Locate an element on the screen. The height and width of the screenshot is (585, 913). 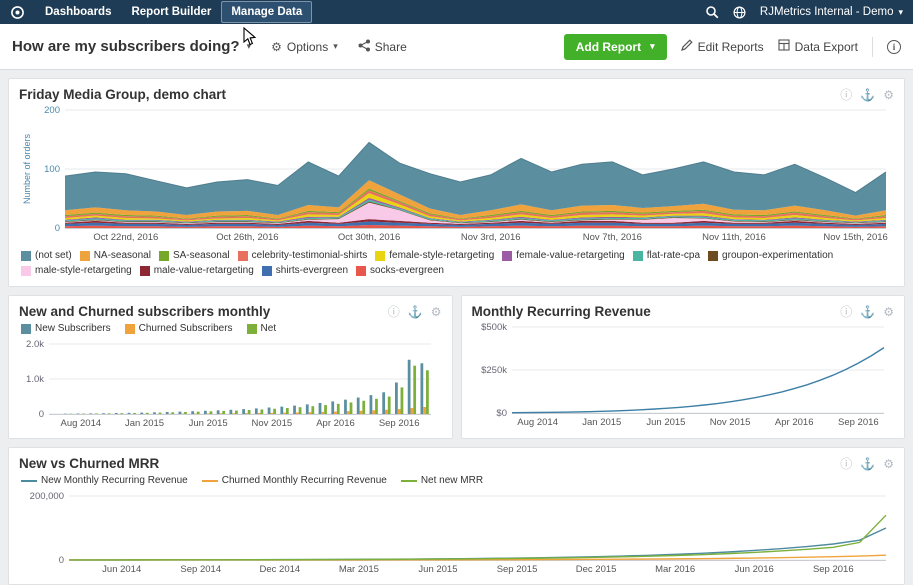
legend-item-new-subscribers: New Subscribers is located at coordinates (66, 328).